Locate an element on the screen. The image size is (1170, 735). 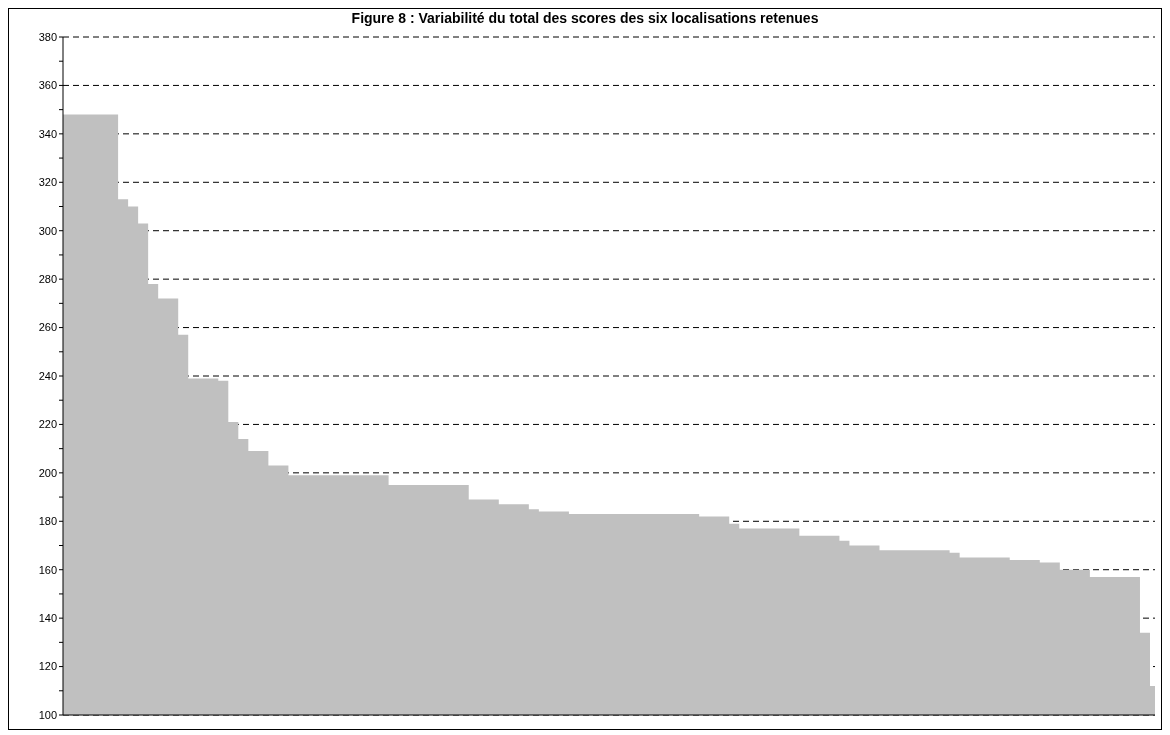
y-tick-label: 360 is located at coordinates (47, 85).